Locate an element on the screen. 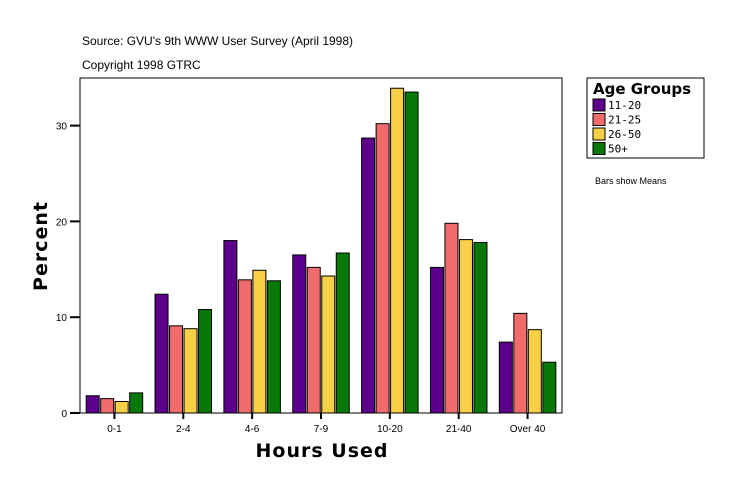 The image size is (739, 496). x-tick-label: Over 40 is located at coordinates (528, 429).